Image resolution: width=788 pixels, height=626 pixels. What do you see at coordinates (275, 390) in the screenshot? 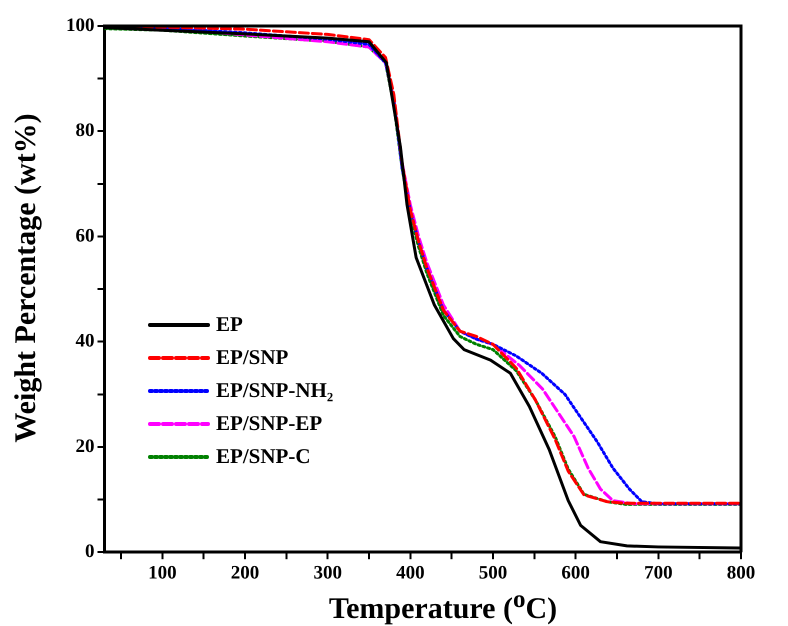
I see `legend-label: EP/SNP-NH₂` at bounding box center [275, 390].